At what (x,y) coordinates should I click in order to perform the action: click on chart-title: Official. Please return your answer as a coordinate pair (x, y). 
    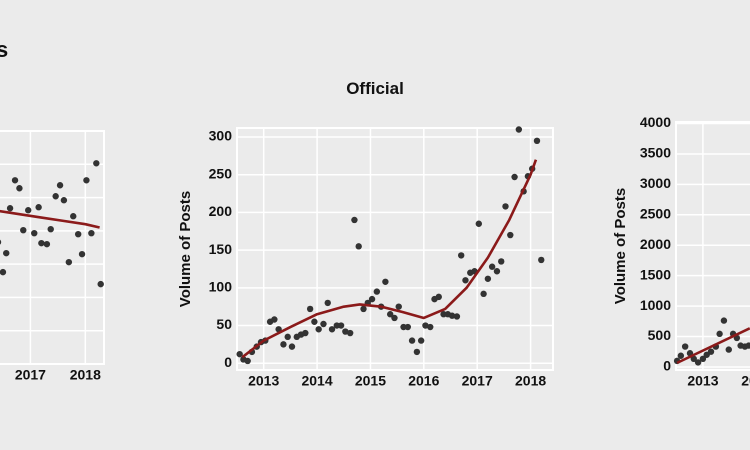
    Looking at the image, I should click on (375, 88).